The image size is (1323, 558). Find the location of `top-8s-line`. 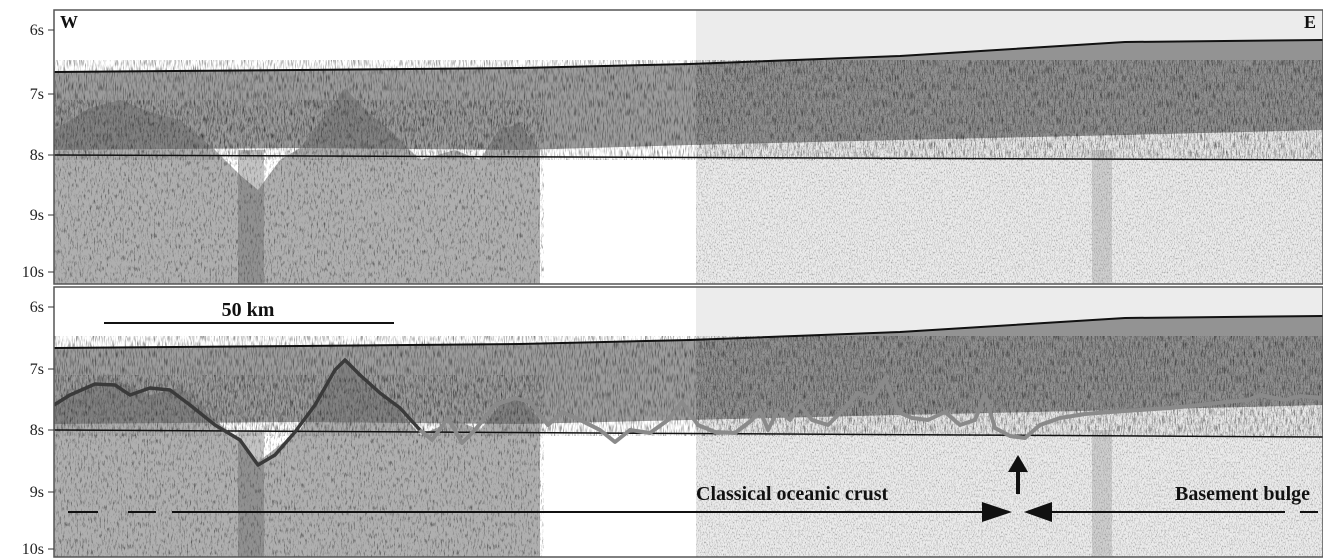

top-8s-line is located at coordinates (688, 157).